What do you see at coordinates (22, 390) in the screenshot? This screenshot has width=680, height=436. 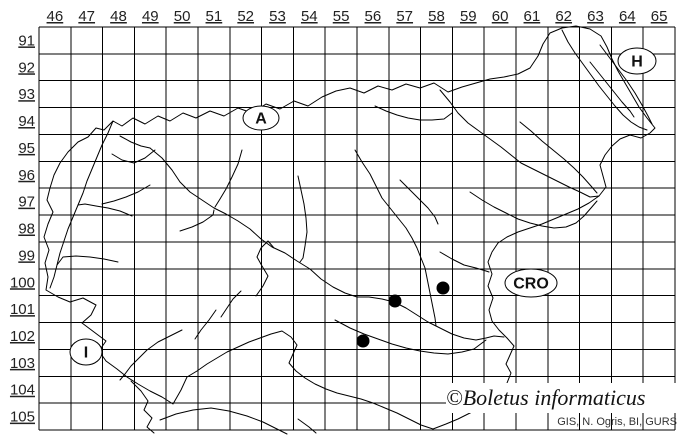 I see `row-label-104: 104` at bounding box center [22, 390].